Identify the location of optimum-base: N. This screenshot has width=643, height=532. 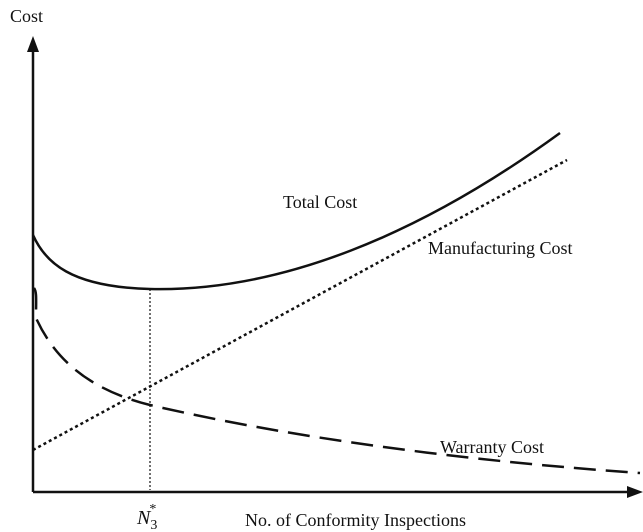
(144, 518).